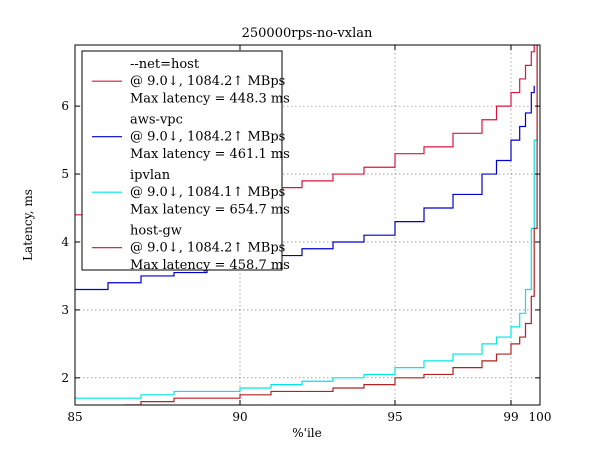  Describe the element at coordinates (156, 231) in the screenshot. I see `legend-entry-text: host-gw` at that location.